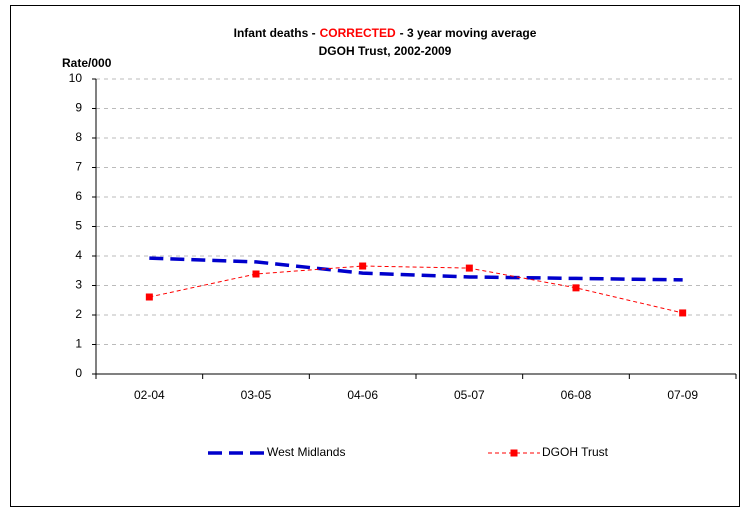 The width and height of the screenshot is (749, 512). What do you see at coordinates (256, 395) in the screenshot?
I see `x-tick-label: 03-05` at bounding box center [256, 395].